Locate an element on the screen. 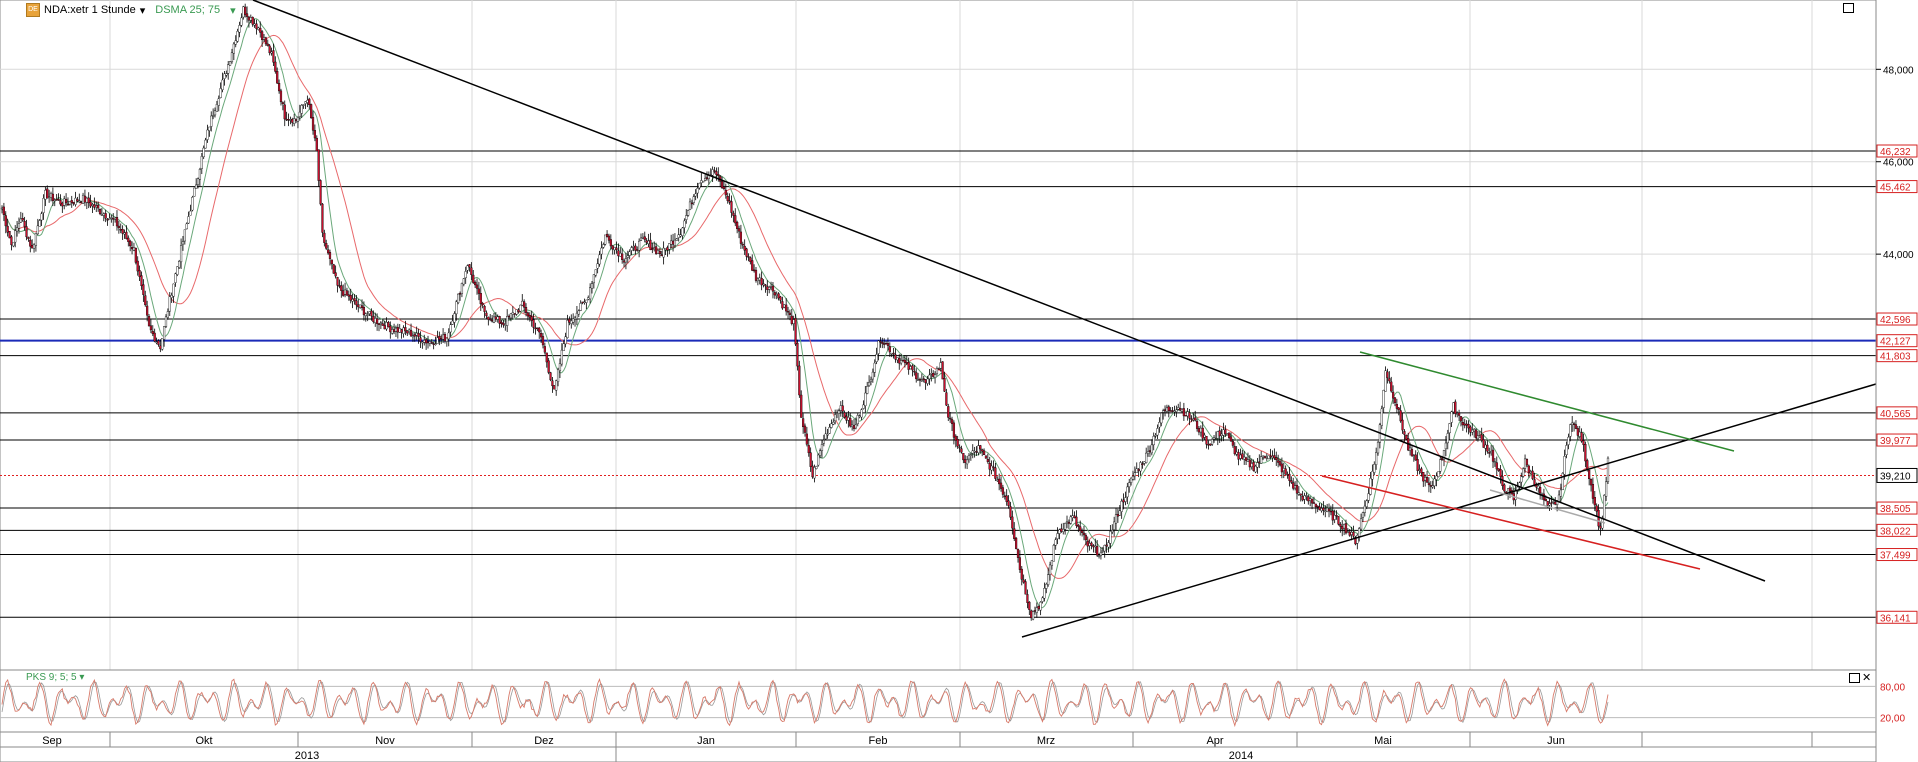  indicator-dropdown-icon: ▾ is located at coordinates (233, 10).